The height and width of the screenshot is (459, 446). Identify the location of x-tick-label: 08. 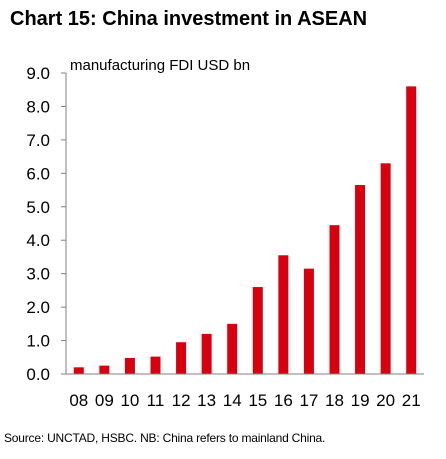
(78, 400).